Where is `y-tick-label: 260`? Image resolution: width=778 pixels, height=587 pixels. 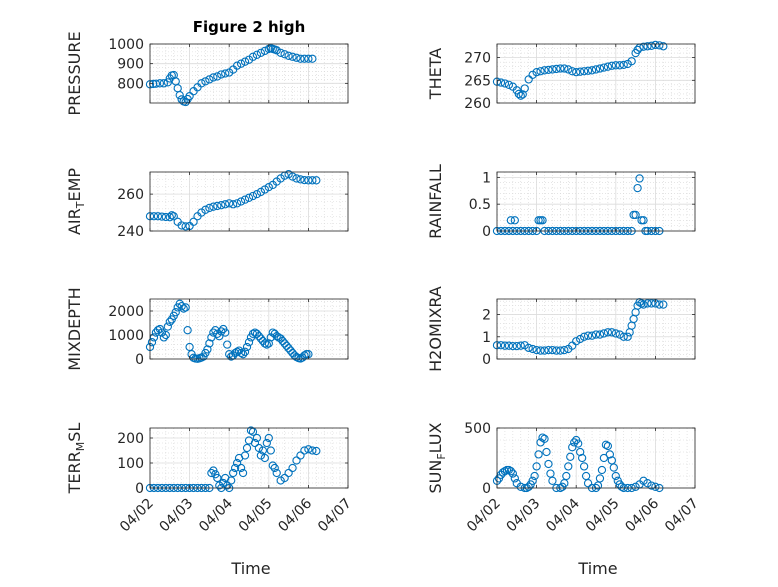
y-tick-label: 260 is located at coordinates (477, 104).